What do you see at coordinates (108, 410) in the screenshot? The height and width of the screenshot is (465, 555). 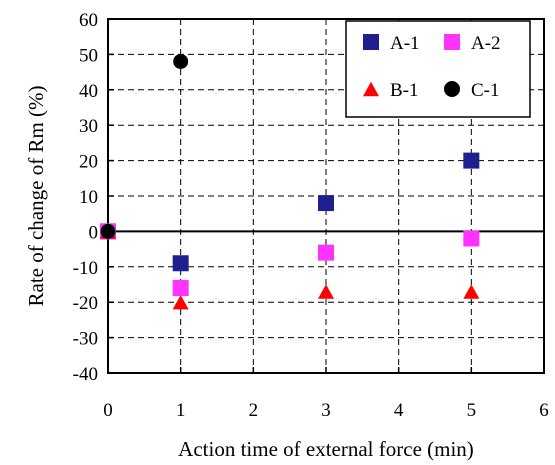 I see `x-tick-label: 0` at bounding box center [108, 410].